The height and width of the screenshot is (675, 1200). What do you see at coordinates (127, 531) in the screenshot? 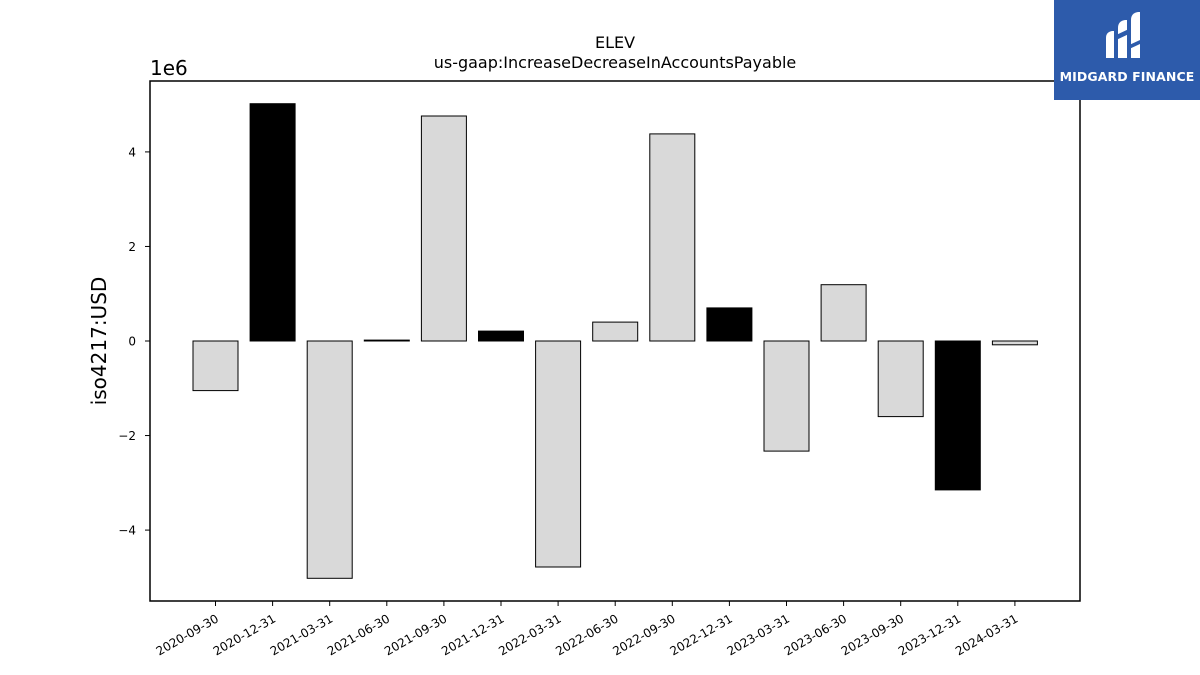
I see `y-tick-label: −4` at bounding box center [127, 531].